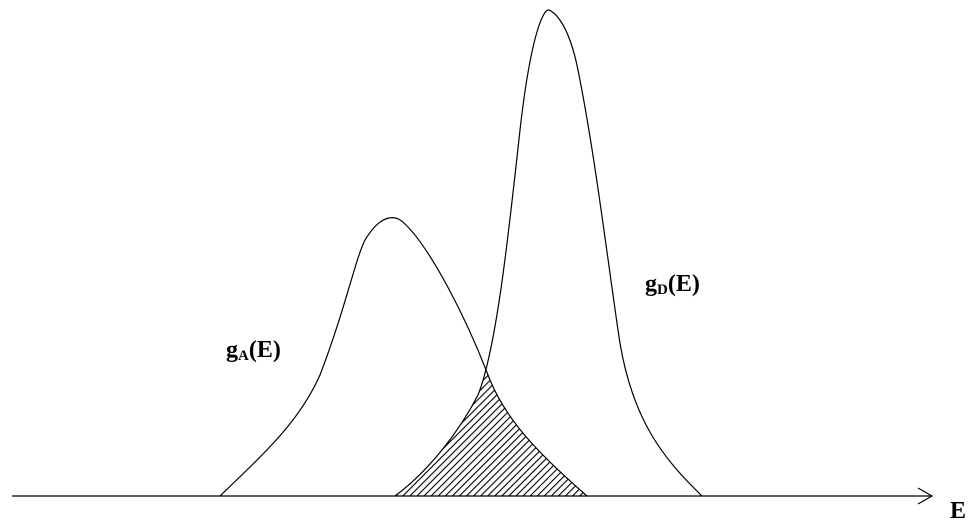 This screenshot has height=522, width=975. I want to click on donor-curve-label: gD(E), so click(672, 284).